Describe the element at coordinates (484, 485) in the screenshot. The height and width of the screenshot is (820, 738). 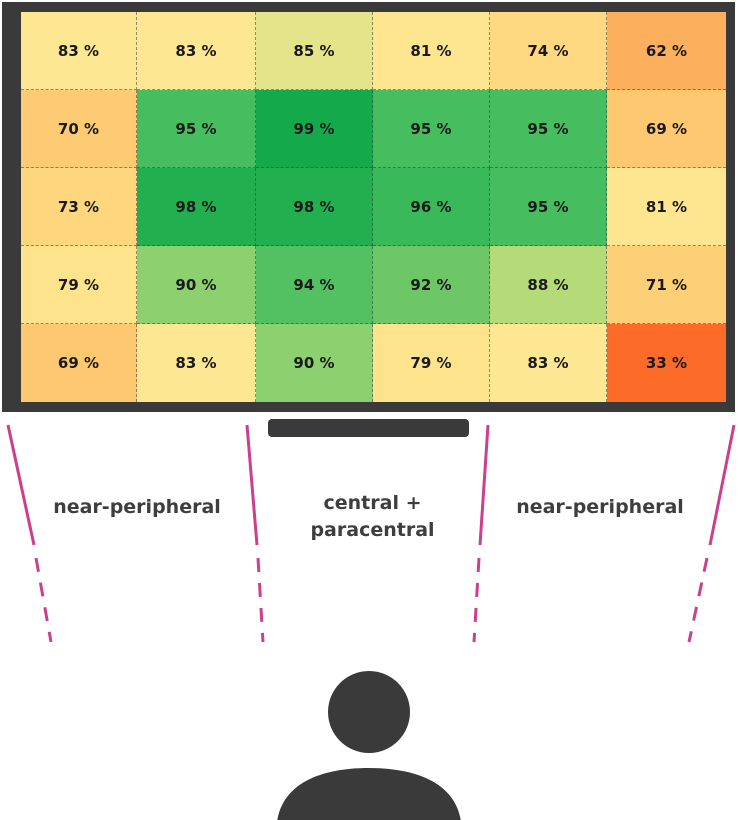
I see `boundary-line-right-inner-solid` at that location.